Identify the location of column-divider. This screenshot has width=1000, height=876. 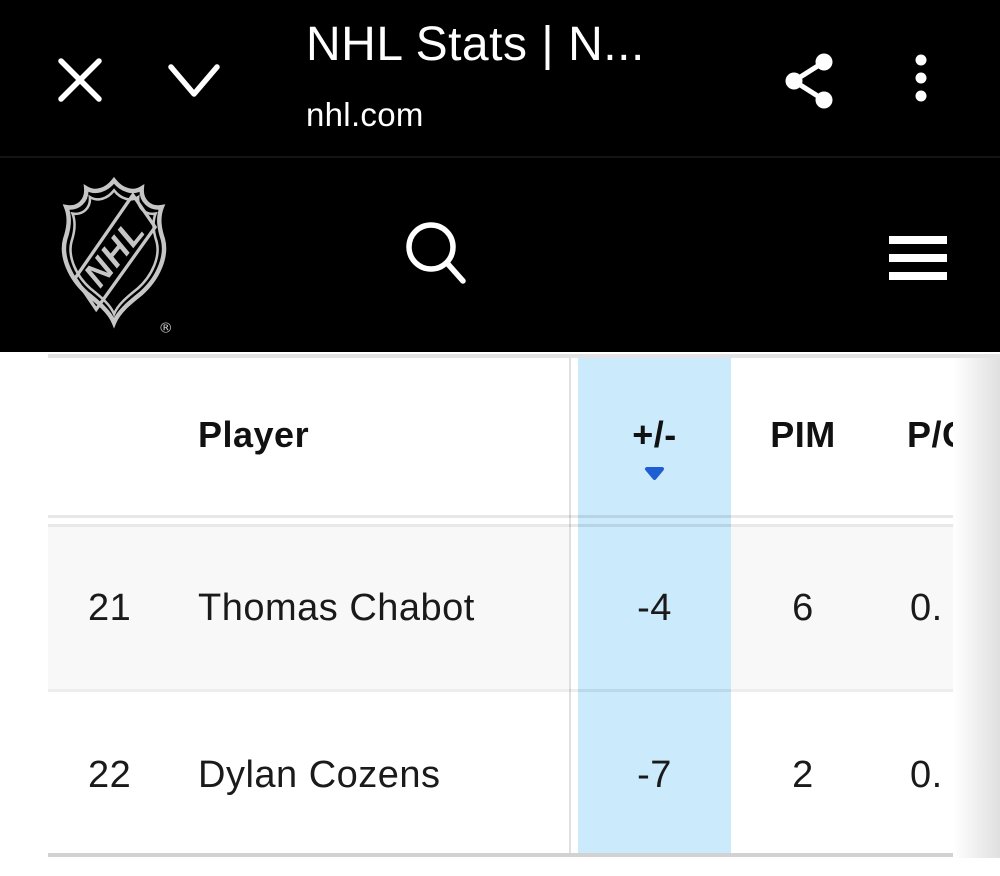
(570, 606).